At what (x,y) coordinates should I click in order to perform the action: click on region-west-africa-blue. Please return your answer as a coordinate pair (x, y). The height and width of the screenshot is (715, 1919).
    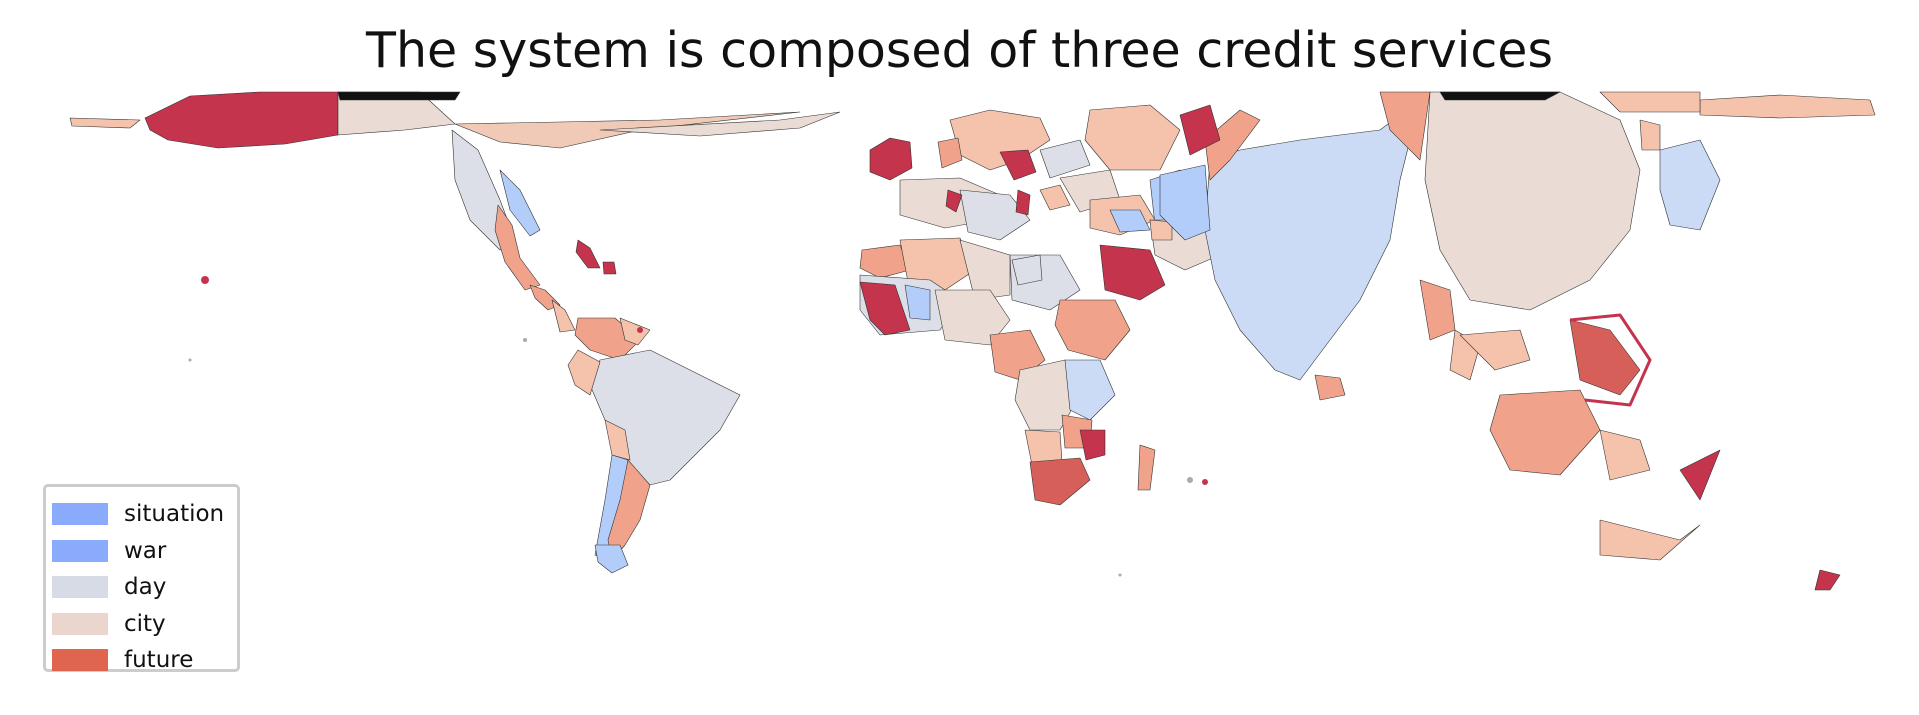
    Looking at the image, I should click on (917, 302).